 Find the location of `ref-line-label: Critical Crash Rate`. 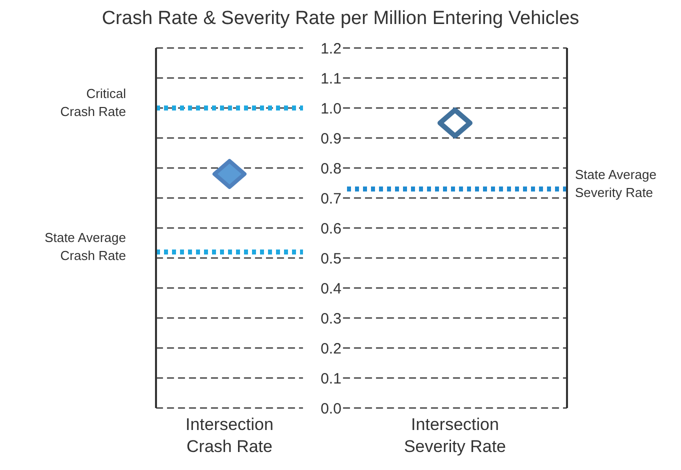

ref-line-label: Critical Crash Rate is located at coordinates (93, 102).